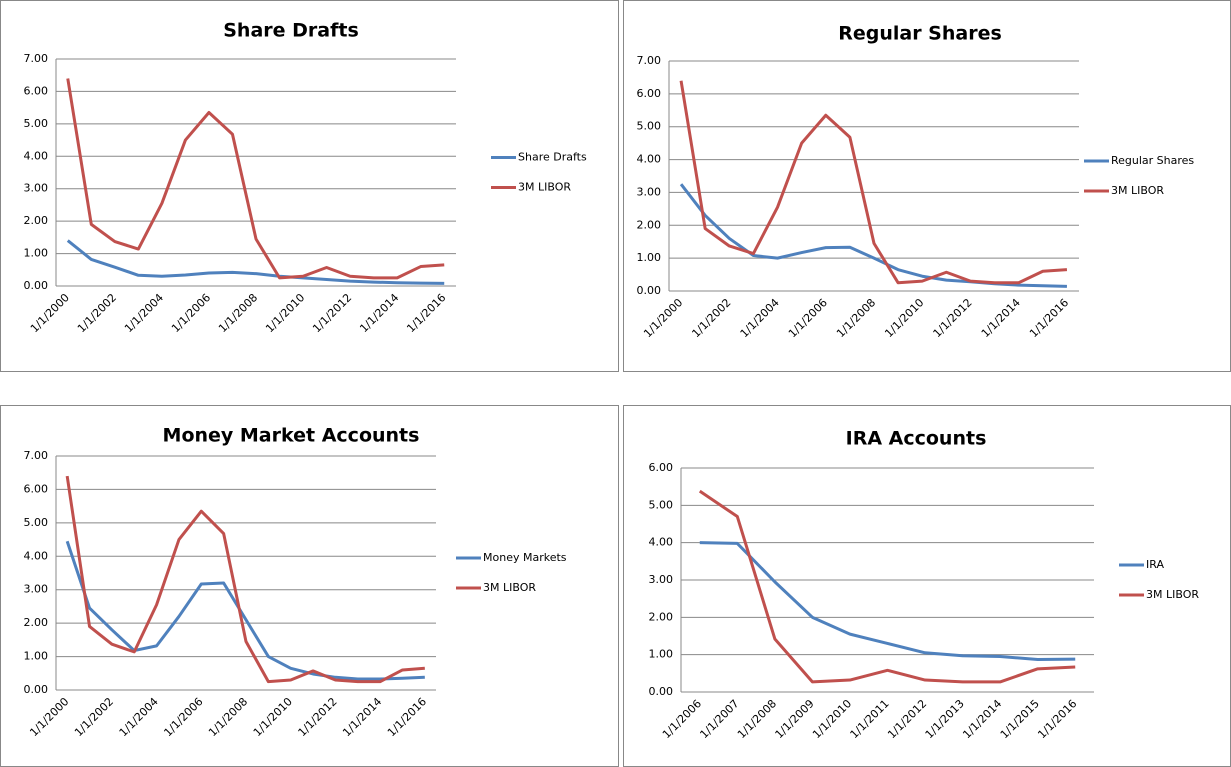 The image size is (1231, 767). Describe the element at coordinates (291, 436) in the screenshot. I see `chart-title: Money Market Accounts` at that location.